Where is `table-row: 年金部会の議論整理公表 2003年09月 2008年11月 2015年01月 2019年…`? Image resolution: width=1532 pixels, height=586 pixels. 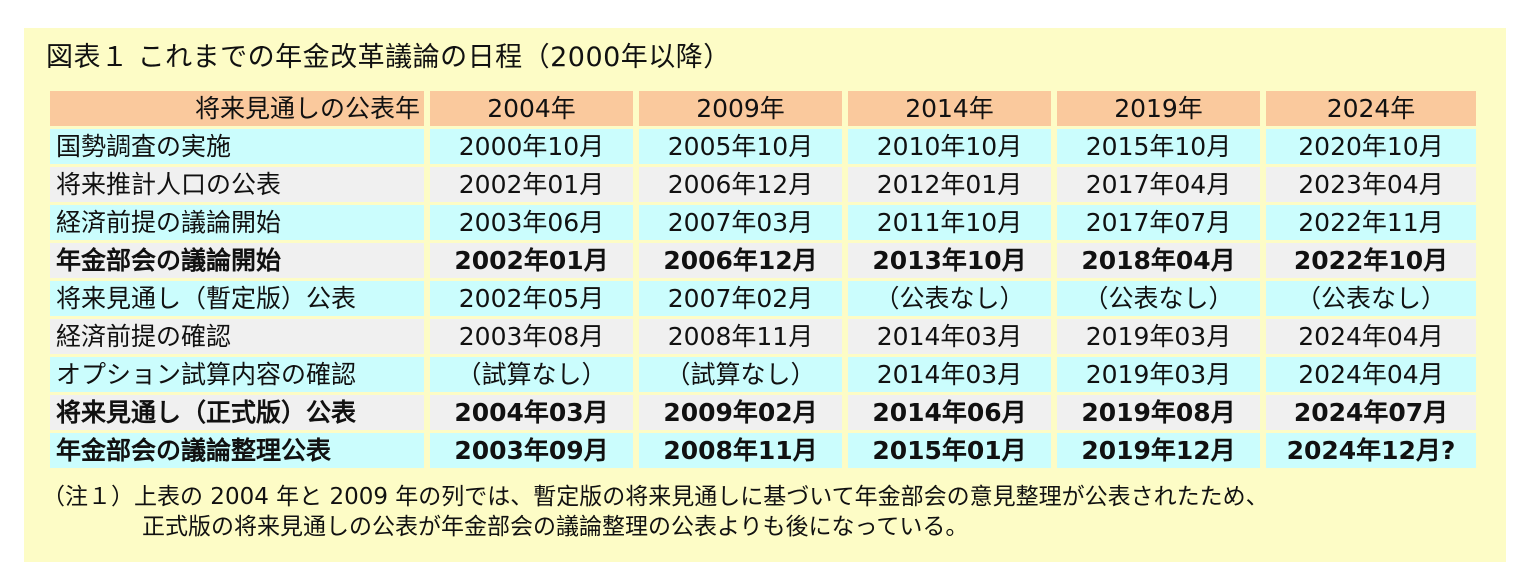
table-row: 年金部会の議論整理公表 2003年09月 2008年11月 2015年01月 2019年… is located at coordinates (763, 450).